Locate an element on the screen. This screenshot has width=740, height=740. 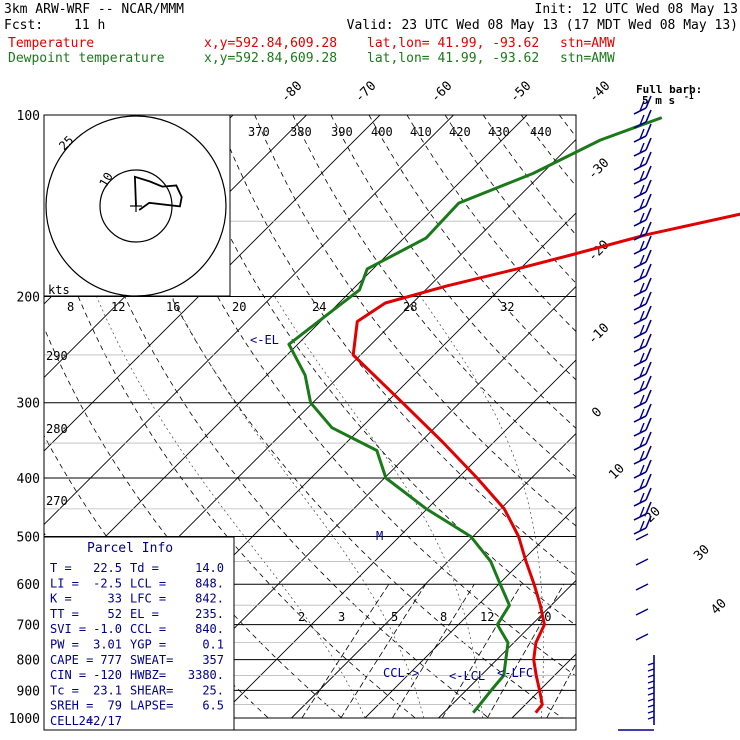
parcel-info-cell: 840. is located at coordinates (209, 629).